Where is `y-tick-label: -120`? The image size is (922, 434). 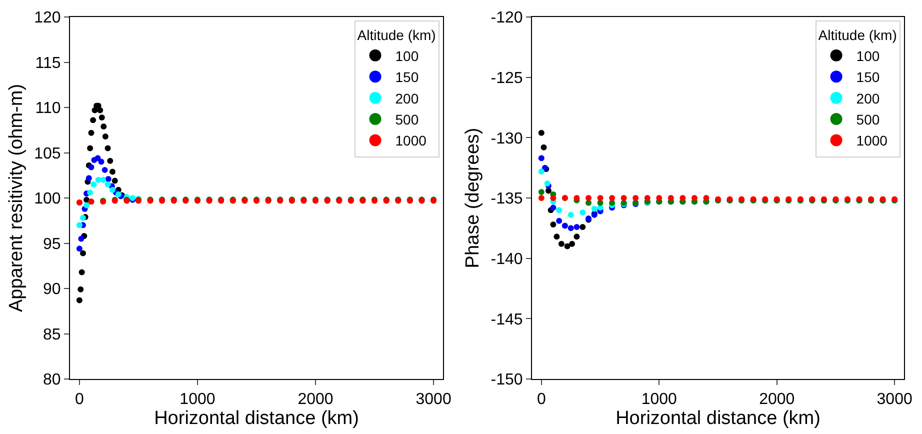 y-tick-label: -120 is located at coordinates (506, 18).